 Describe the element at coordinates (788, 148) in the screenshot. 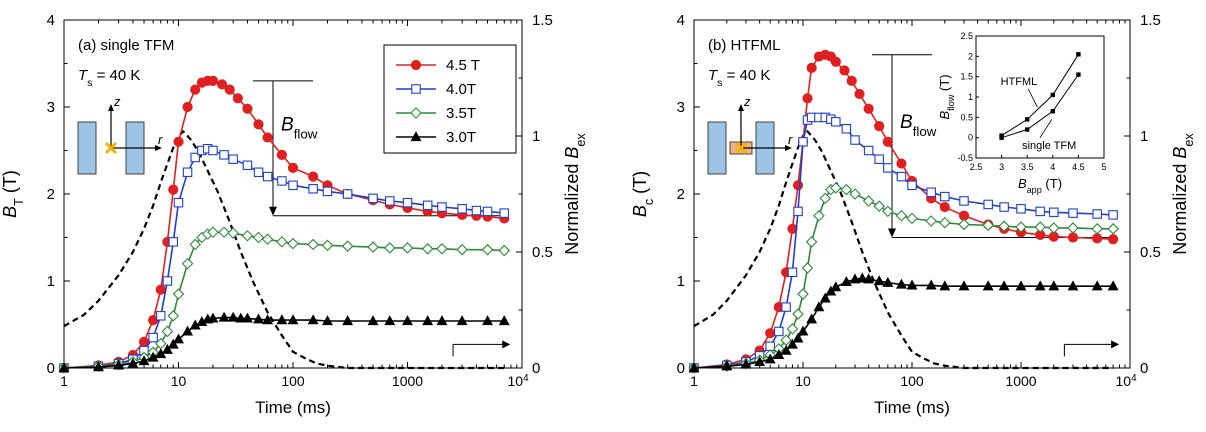

I see `r-axis-arrowhead` at that location.